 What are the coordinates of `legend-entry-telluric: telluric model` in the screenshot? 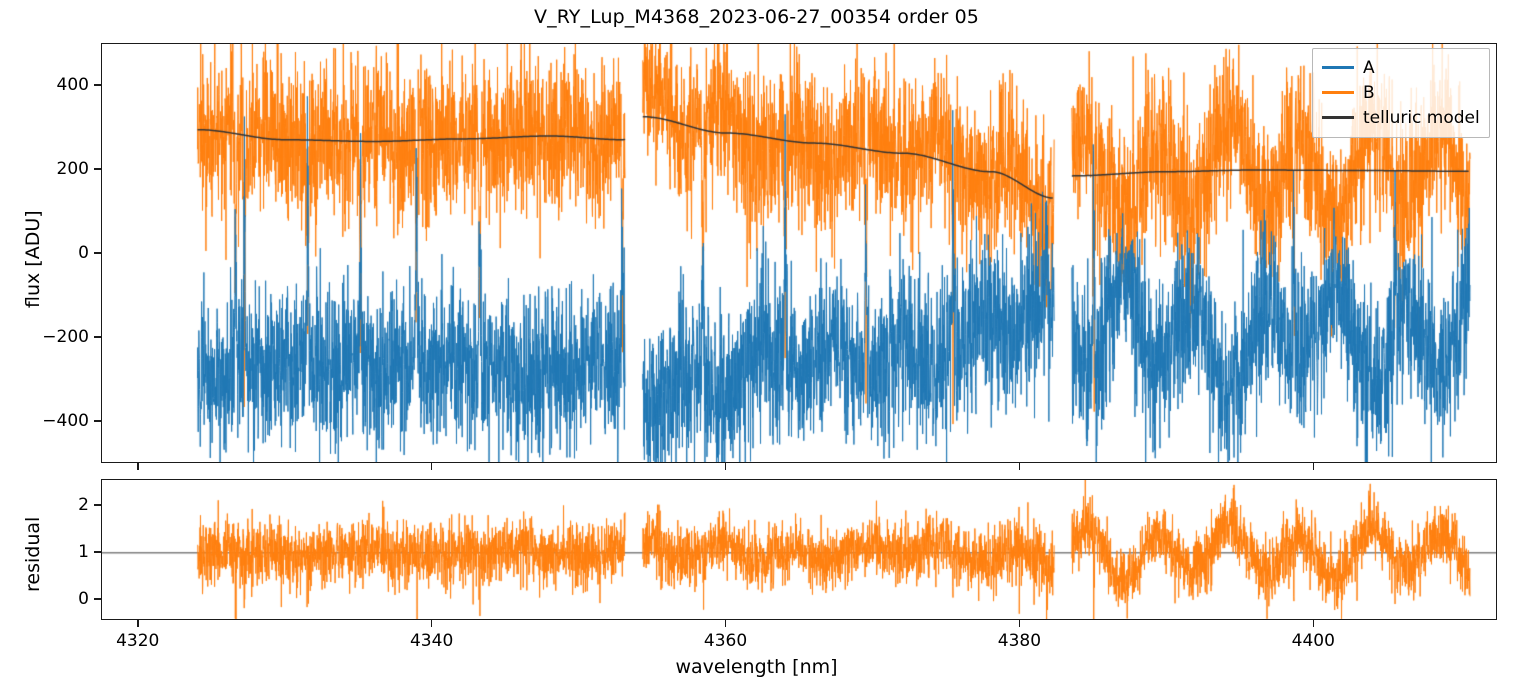 It's located at (1401, 117).